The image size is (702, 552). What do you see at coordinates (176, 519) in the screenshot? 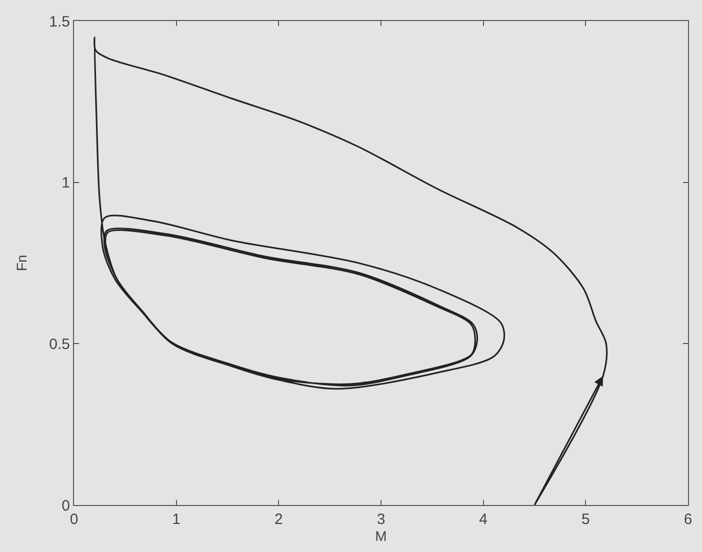
I see `x-tick-label: 1` at bounding box center [176, 519].